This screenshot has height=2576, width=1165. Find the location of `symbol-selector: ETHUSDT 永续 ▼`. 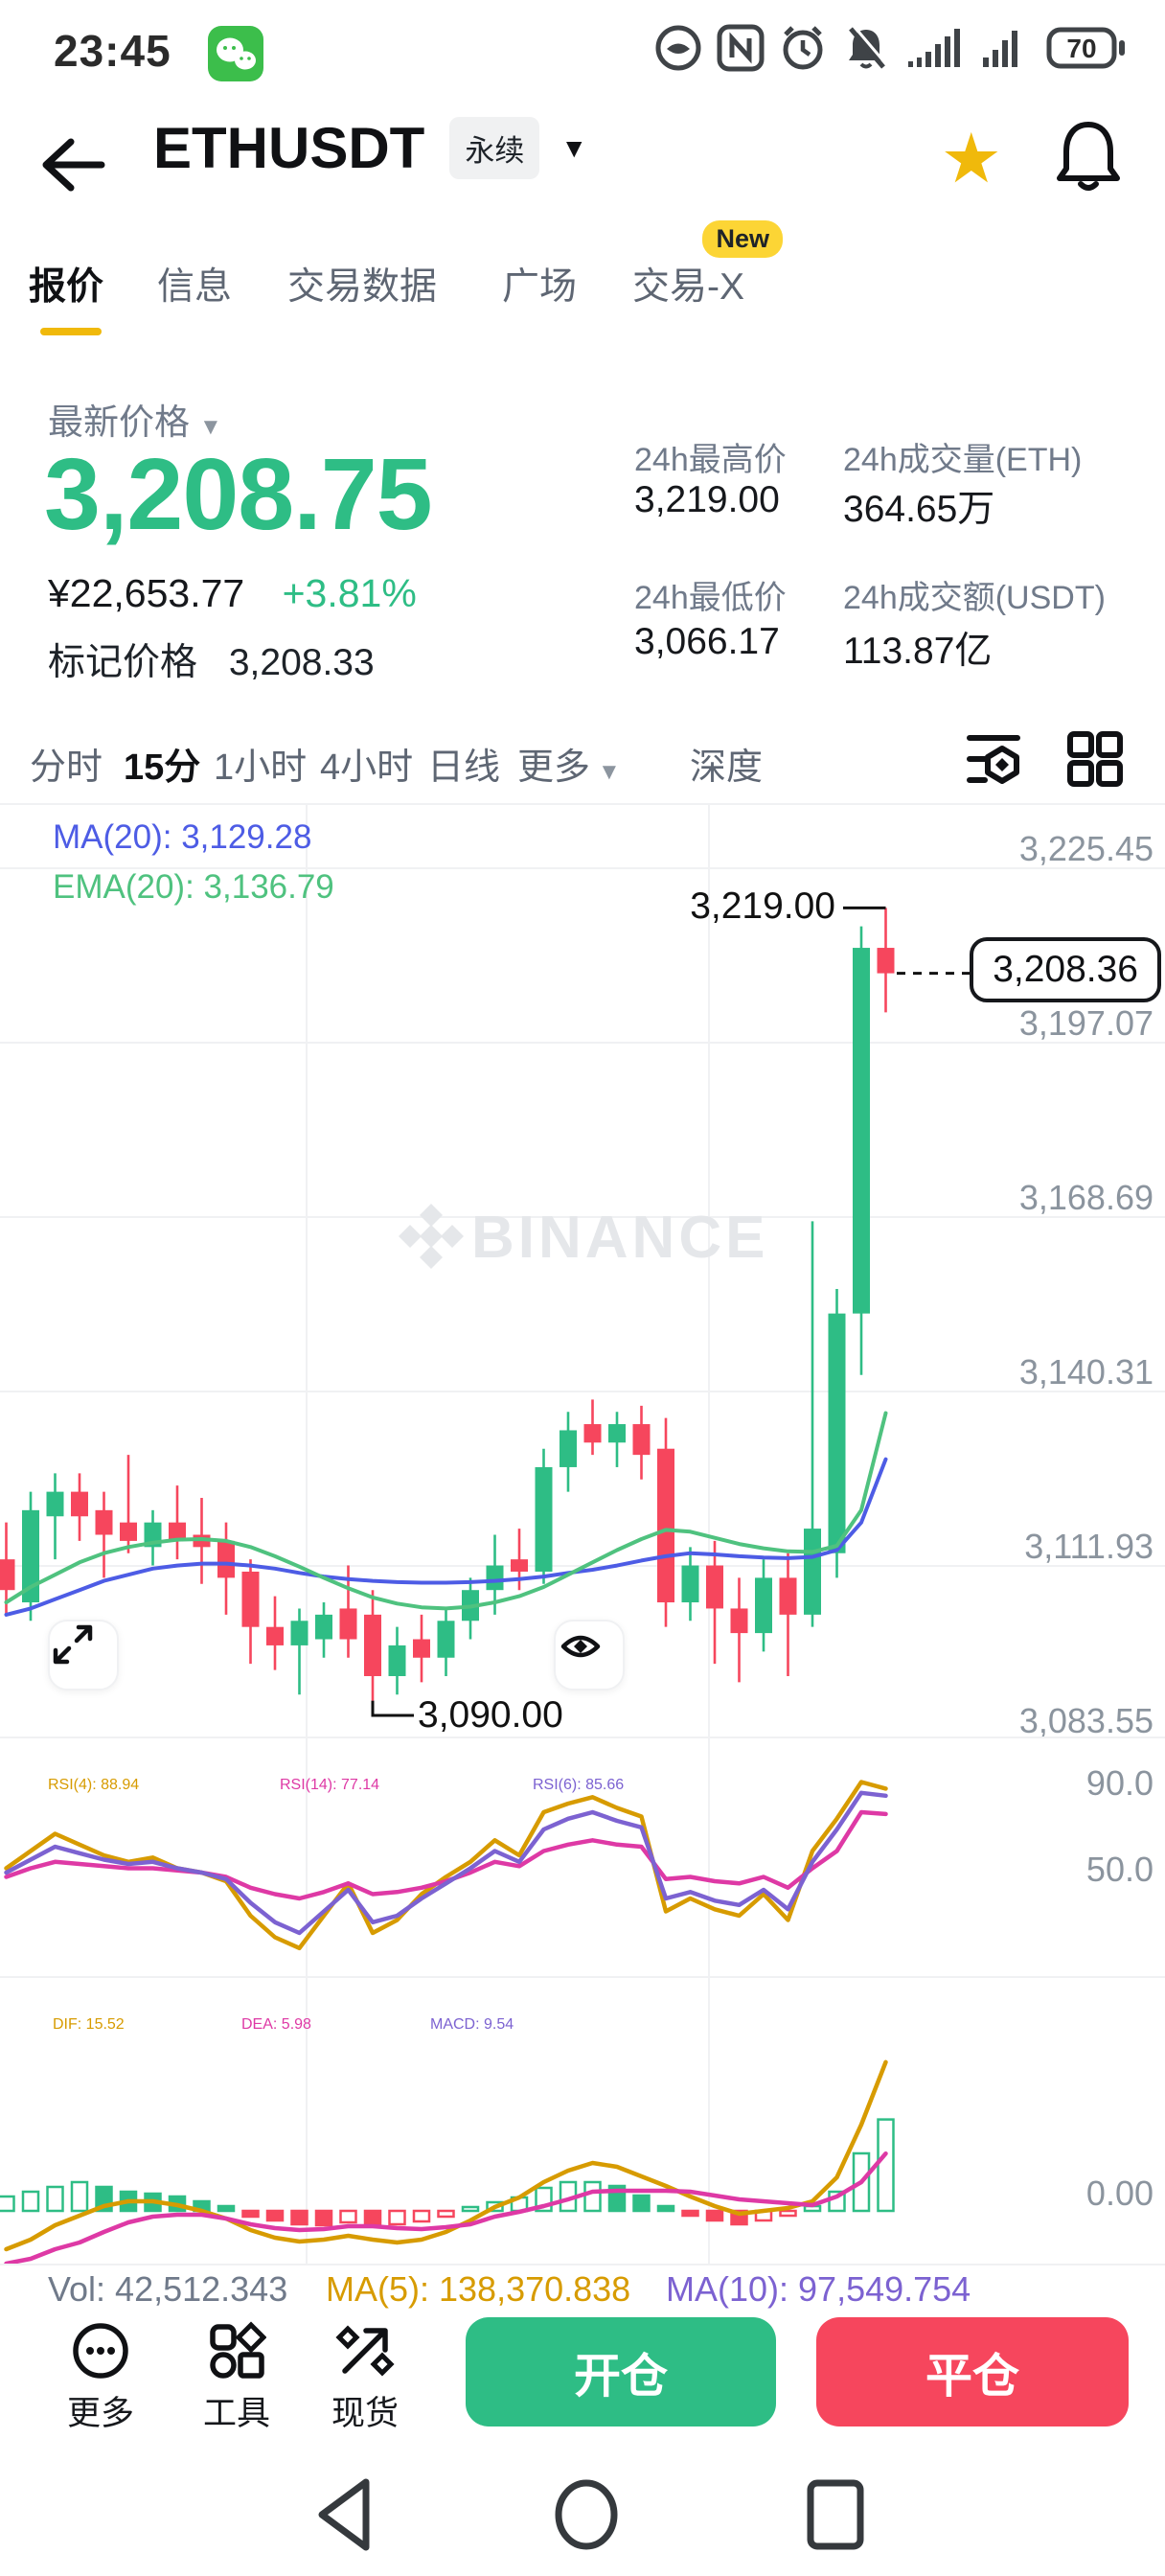

symbol-selector: ETHUSDT 永续 ▼ is located at coordinates (370, 148).